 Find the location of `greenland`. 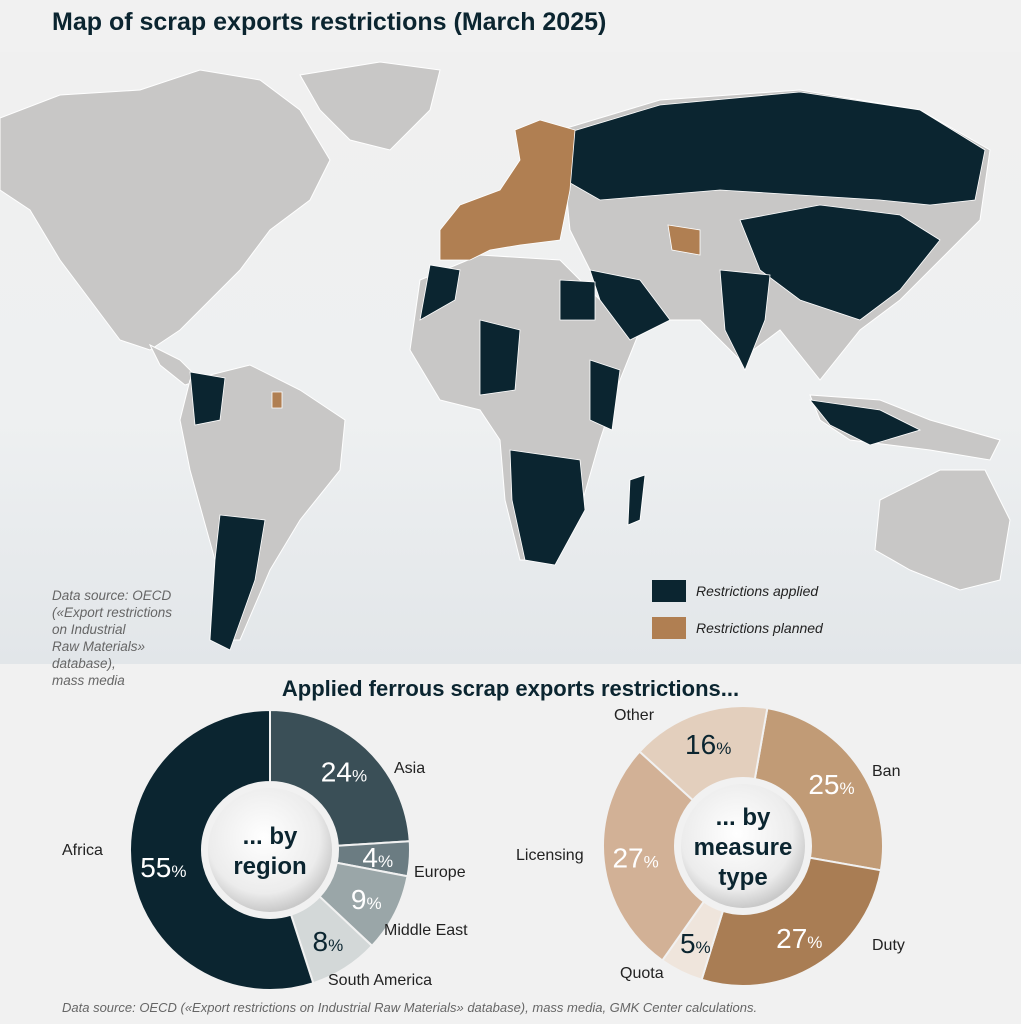

greenland is located at coordinates (370, 106).